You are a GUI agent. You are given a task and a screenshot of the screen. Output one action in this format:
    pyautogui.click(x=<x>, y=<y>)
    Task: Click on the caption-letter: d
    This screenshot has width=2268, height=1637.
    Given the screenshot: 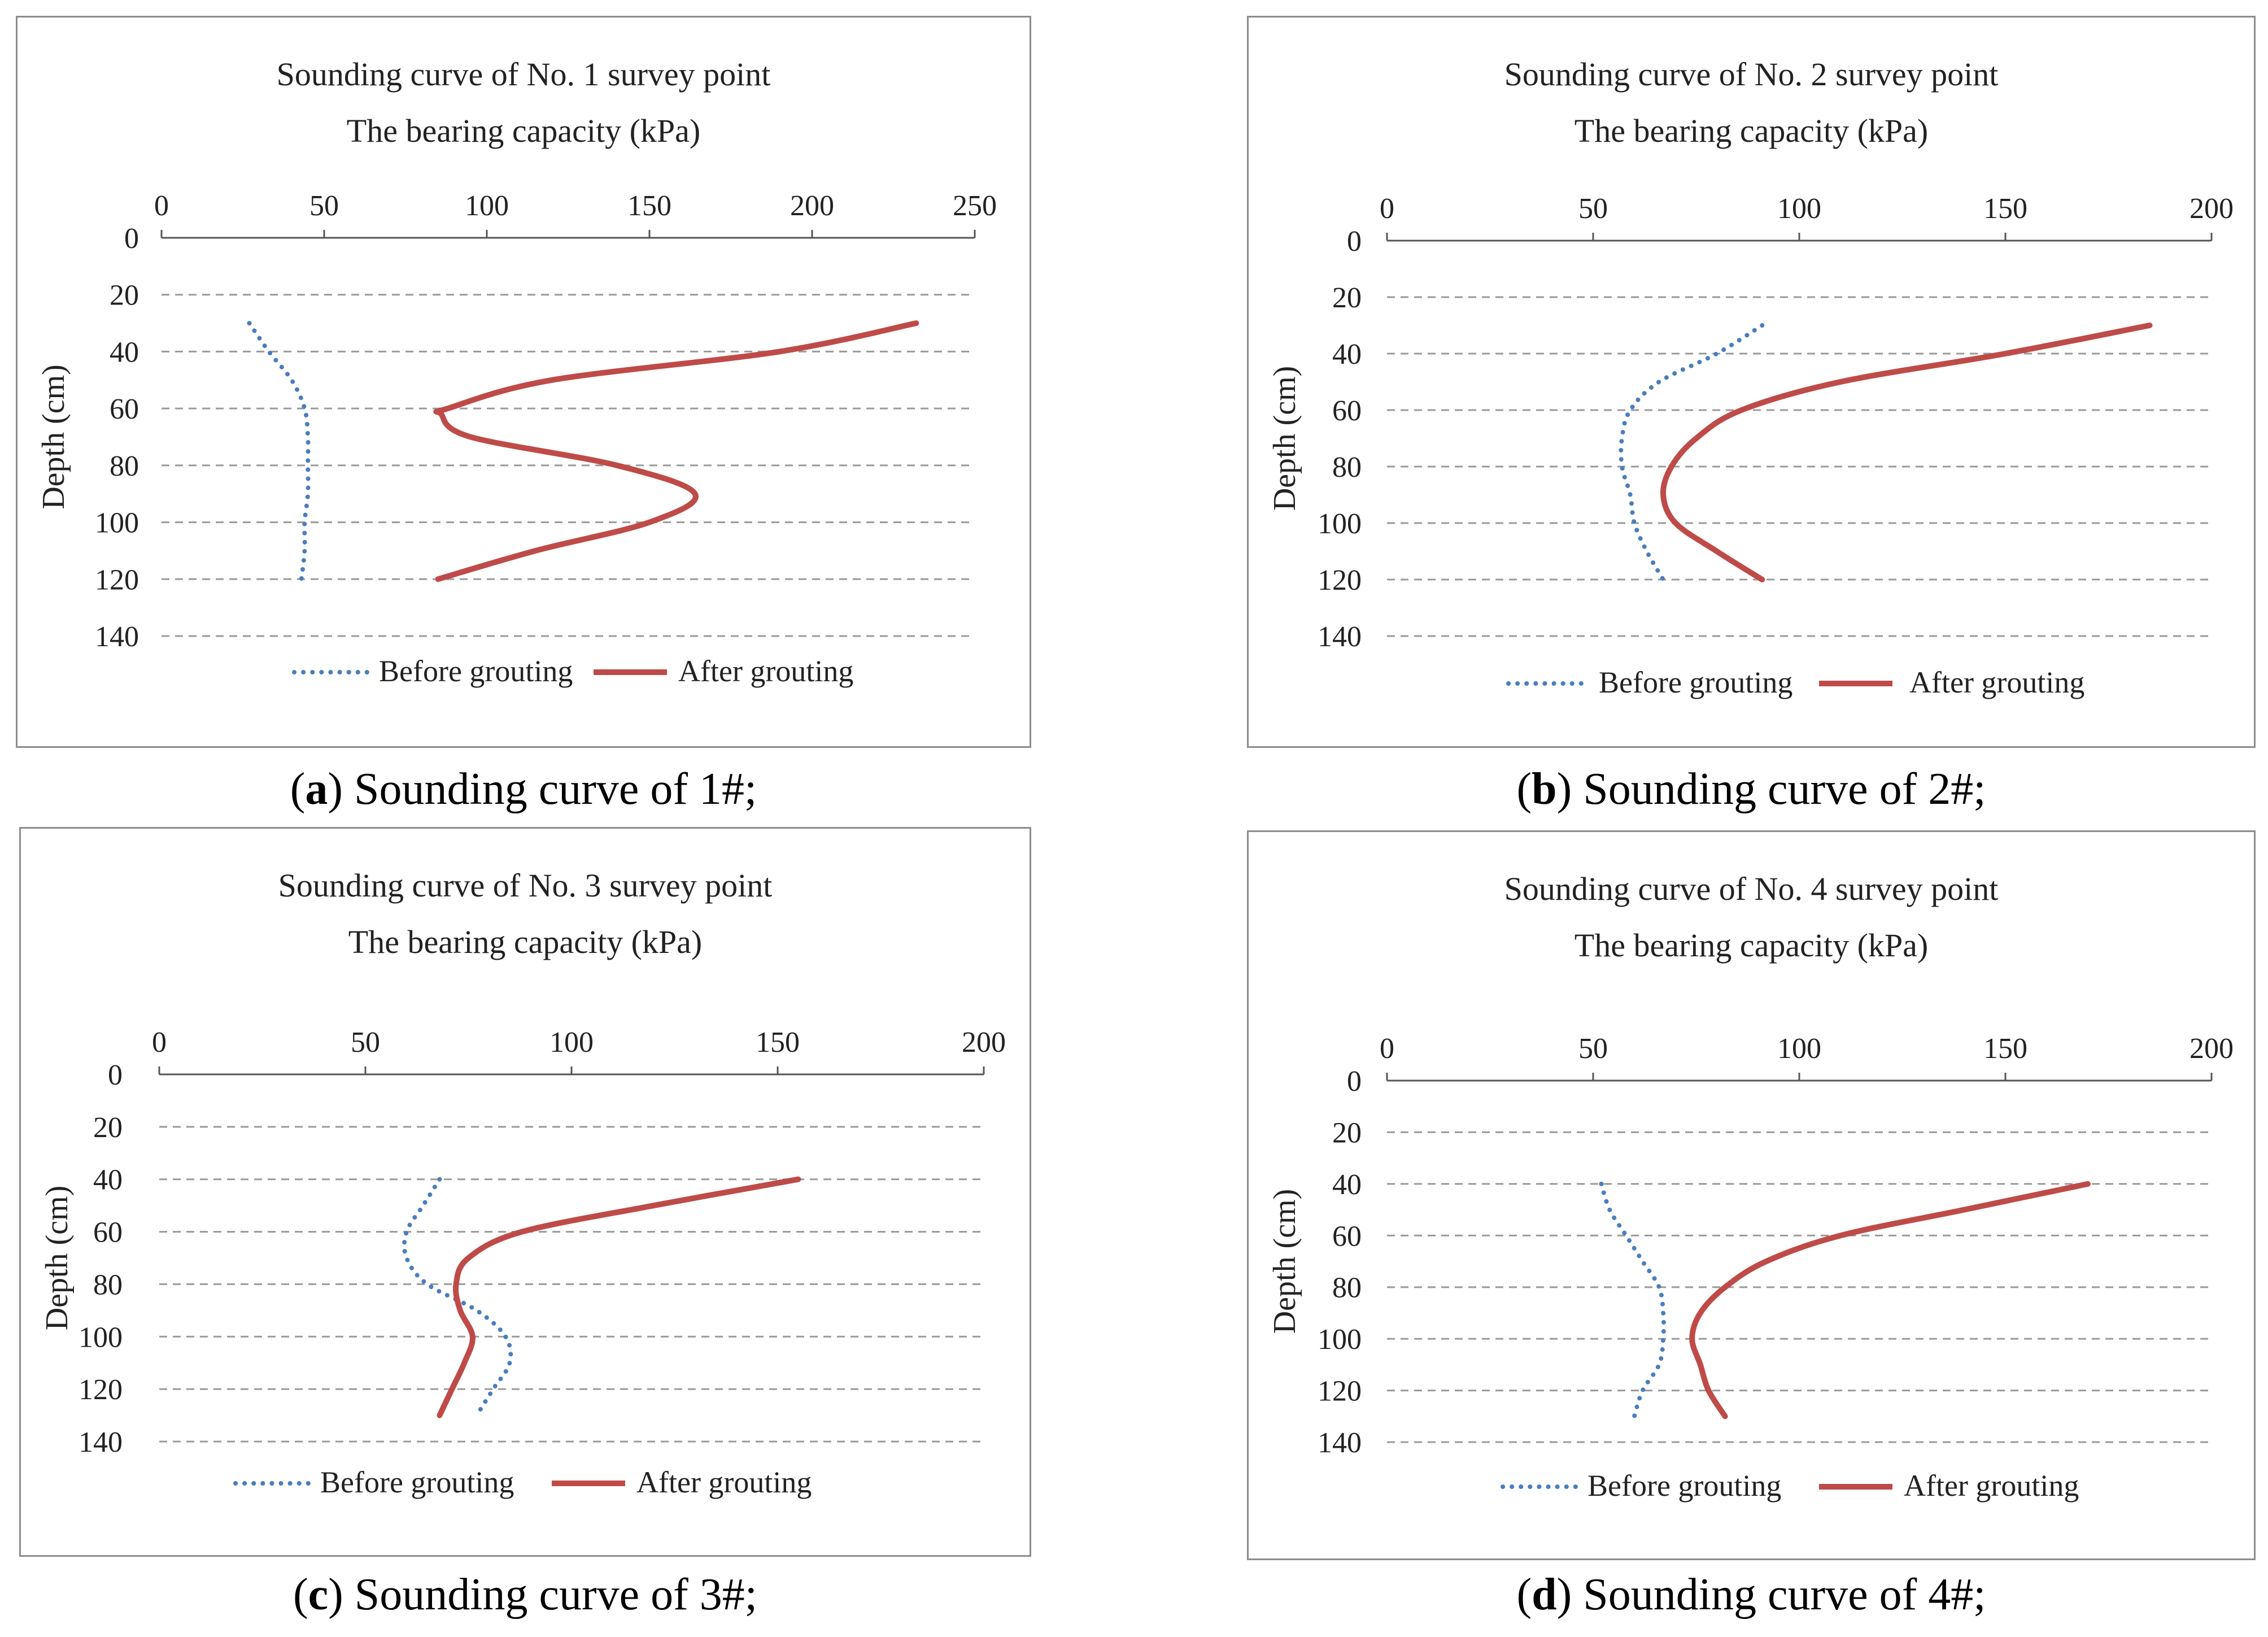 What is the action you would take?
    pyautogui.click(x=1545, y=1595)
    